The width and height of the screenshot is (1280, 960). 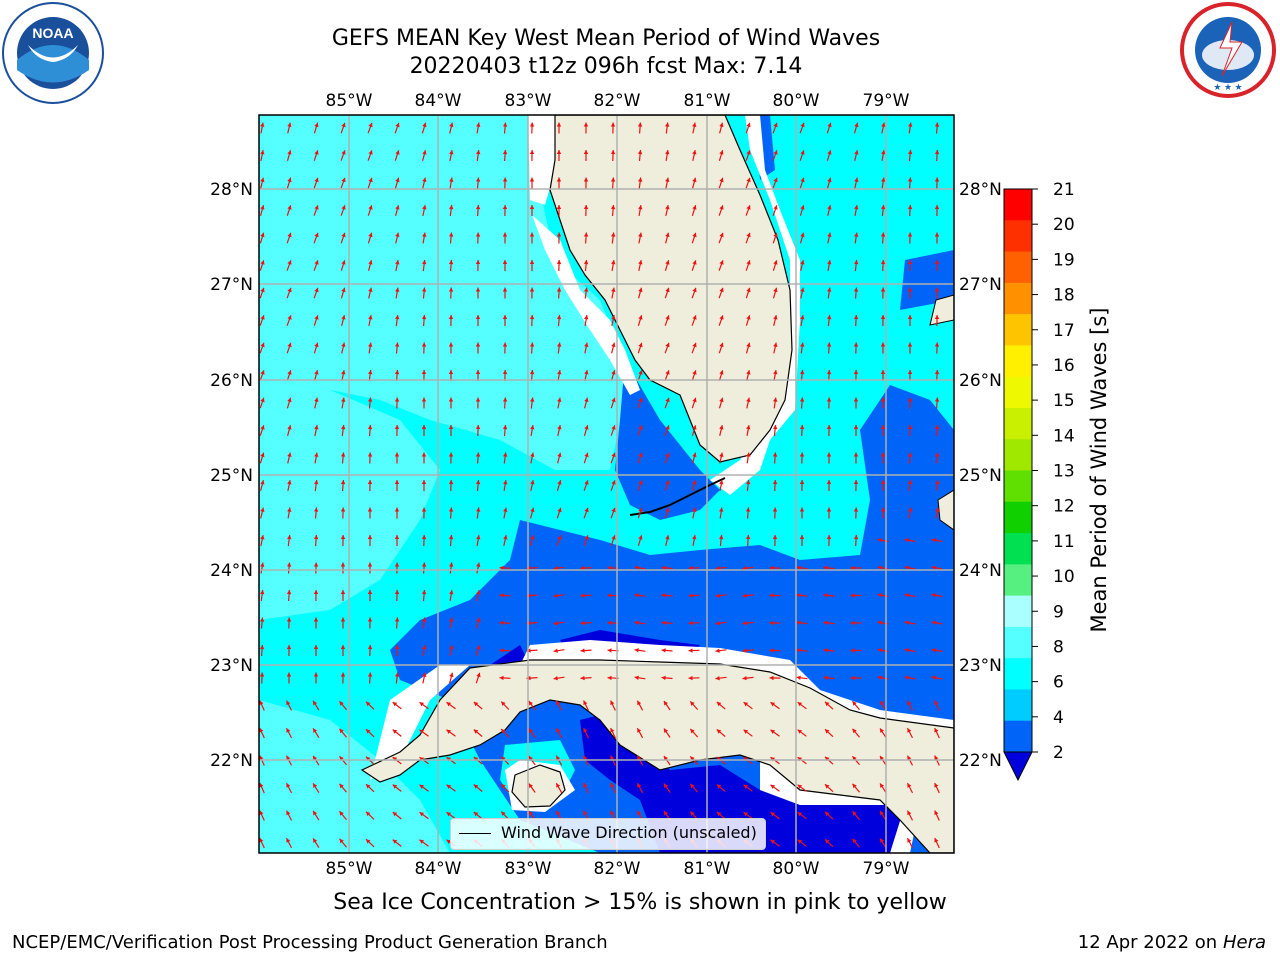 What do you see at coordinates (231, 476) in the screenshot?
I see `lat-label: 25°N` at bounding box center [231, 476].